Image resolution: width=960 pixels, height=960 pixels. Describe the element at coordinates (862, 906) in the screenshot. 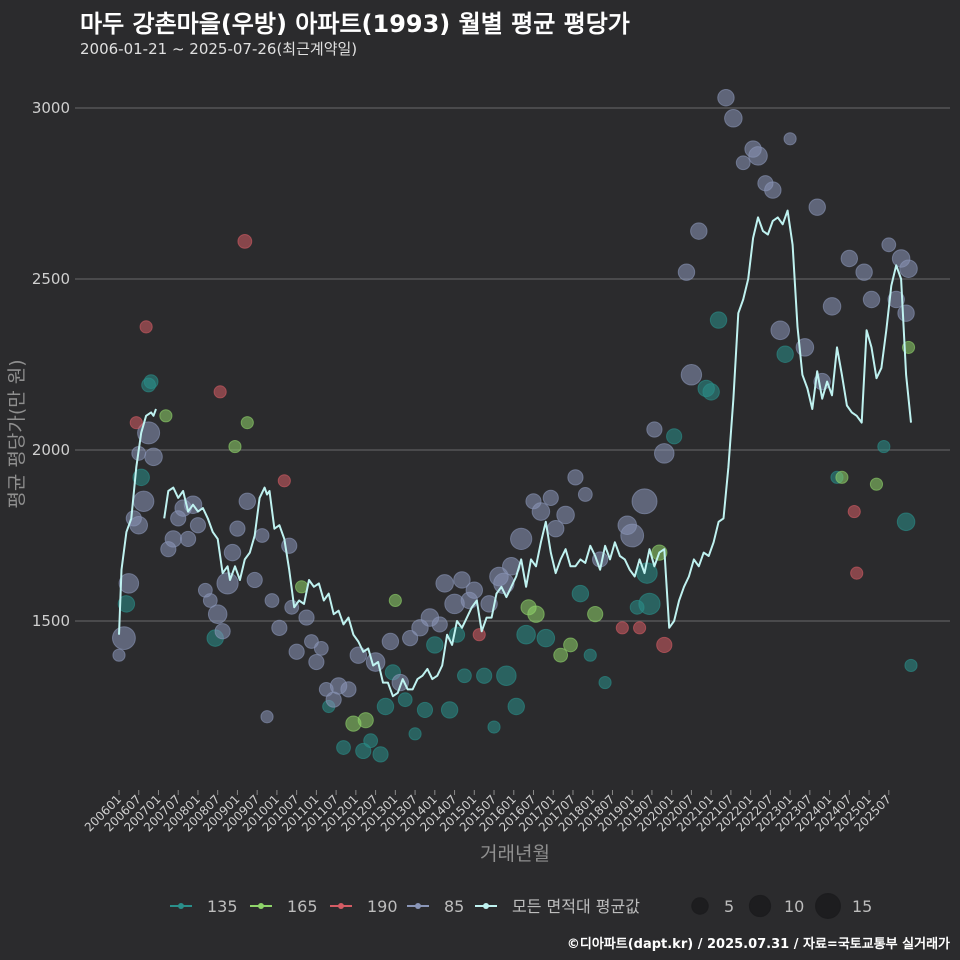

I see `legend-size-label: 15` at that location.